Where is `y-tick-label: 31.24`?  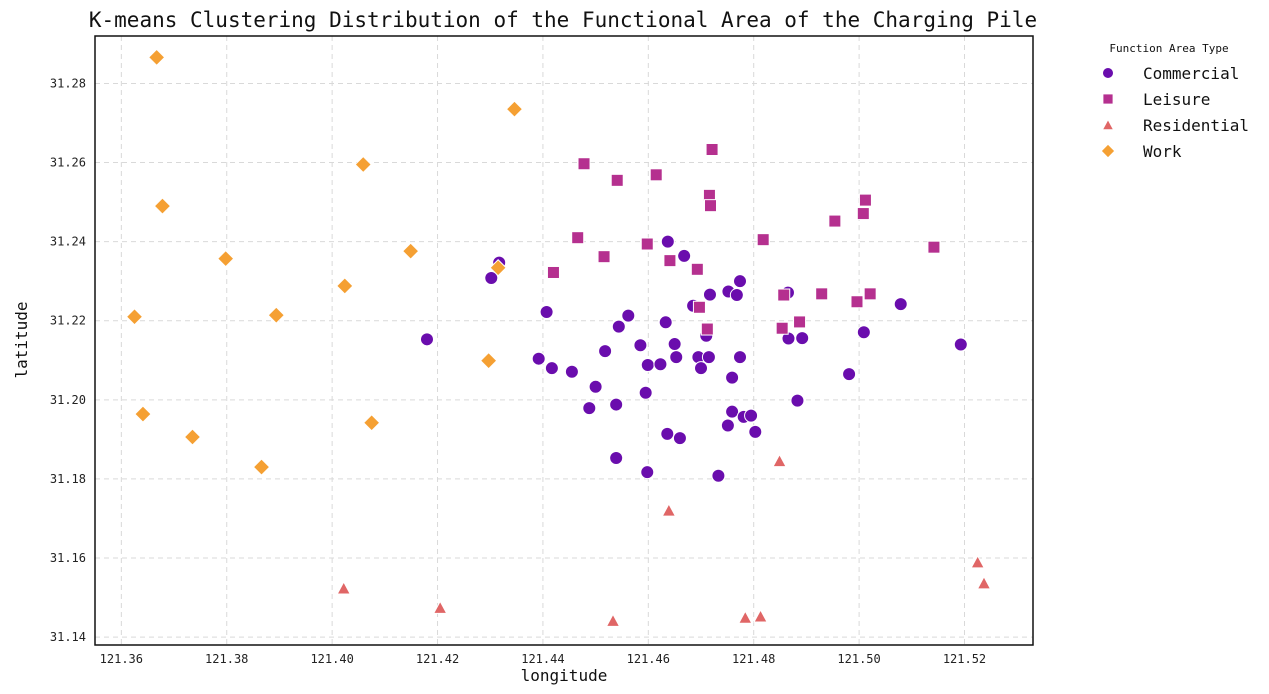
y-tick-label: 31.24 is located at coordinates (68, 242).